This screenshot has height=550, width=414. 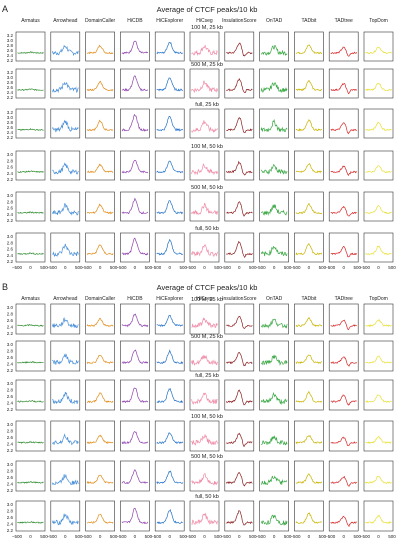 What do you see at coordinates (169, 21) in the screenshot?
I see `column-header: HiCExplorer` at bounding box center [169, 21].